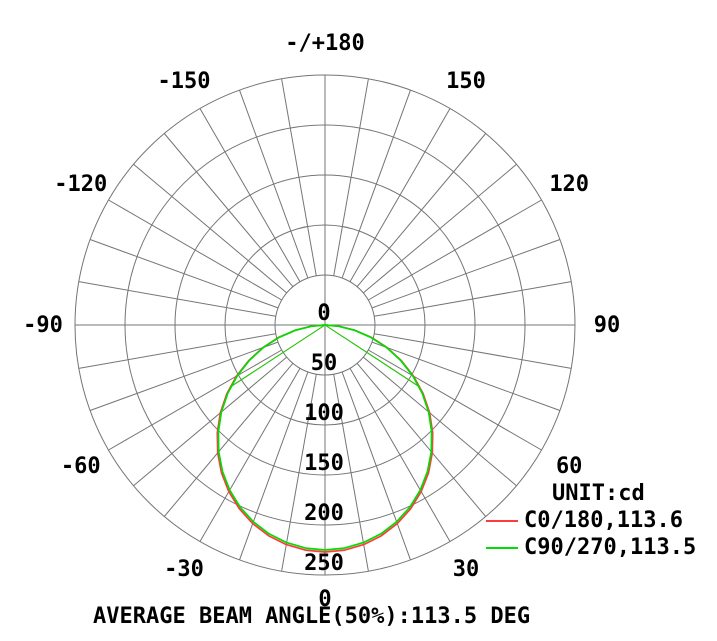  Describe the element at coordinates (502, 521) in the screenshot. I see `legend-line-swatch-c0` at that location.